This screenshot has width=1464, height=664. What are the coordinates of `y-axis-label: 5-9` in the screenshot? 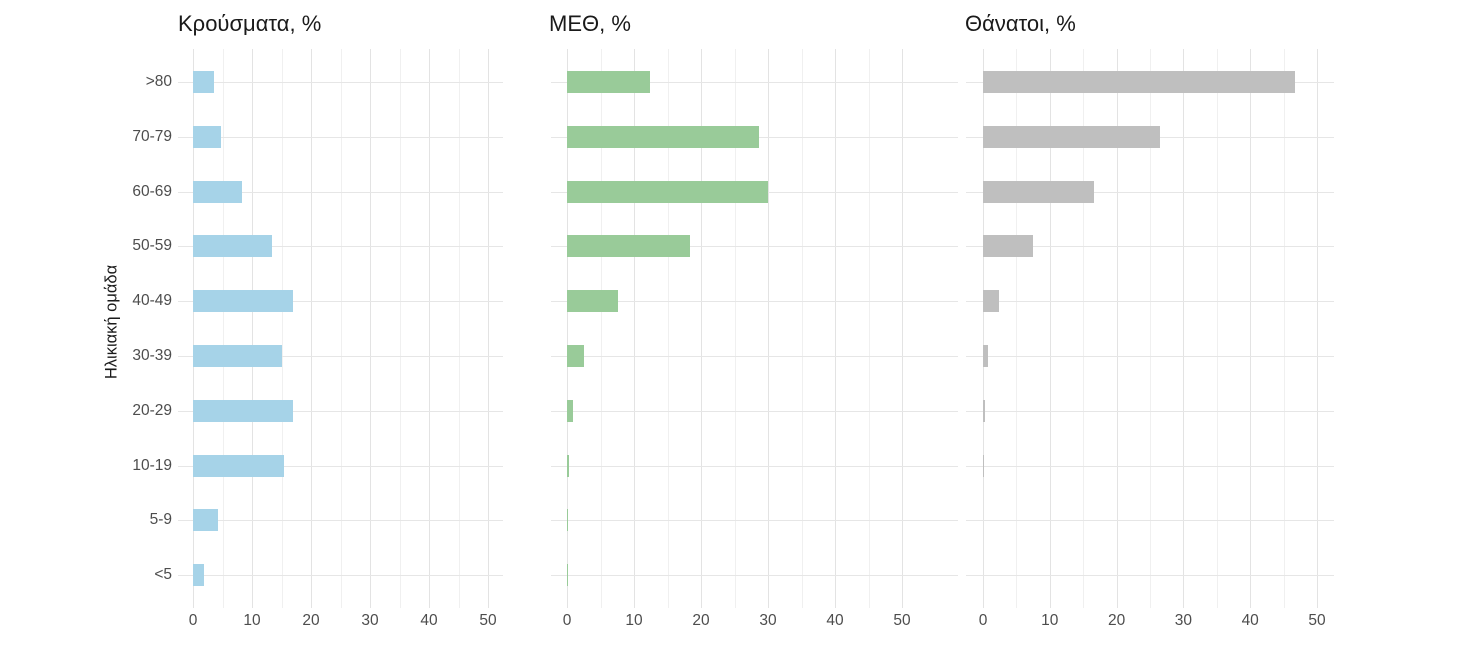 It's located at (160, 520).